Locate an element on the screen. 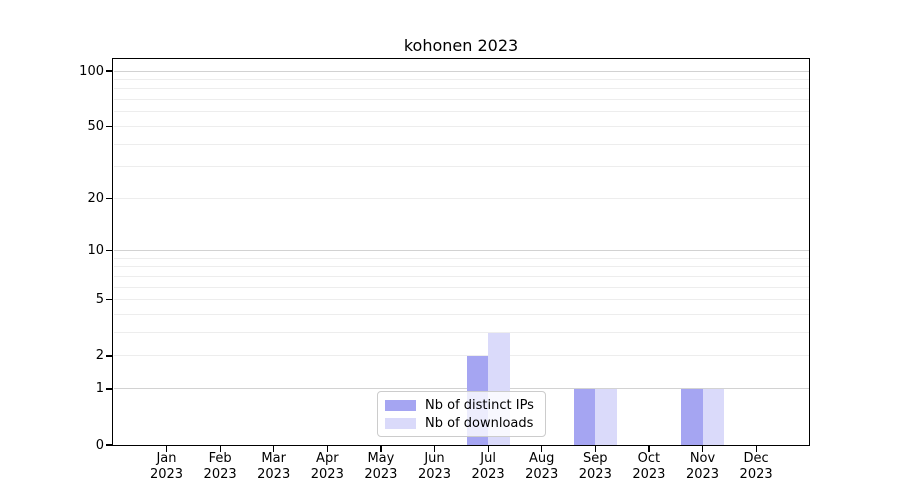 The width and height of the screenshot is (900, 500). legend-label: Nb of downloads is located at coordinates (479, 423).